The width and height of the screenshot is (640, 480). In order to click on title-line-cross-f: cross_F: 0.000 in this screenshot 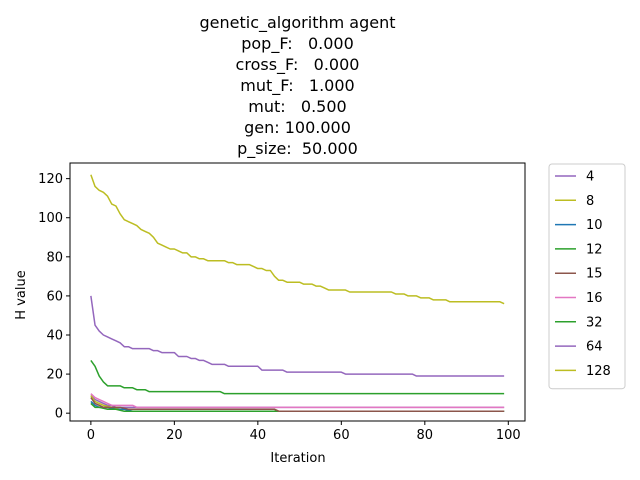, I will do `click(297, 64)`.